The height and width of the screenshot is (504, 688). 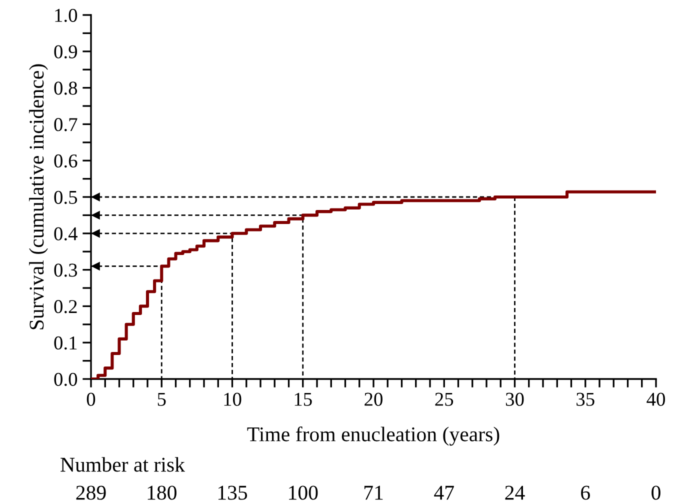 What do you see at coordinates (515, 399) in the screenshot?
I see `x-tick-label: 30` at bounding box center [515, 399].